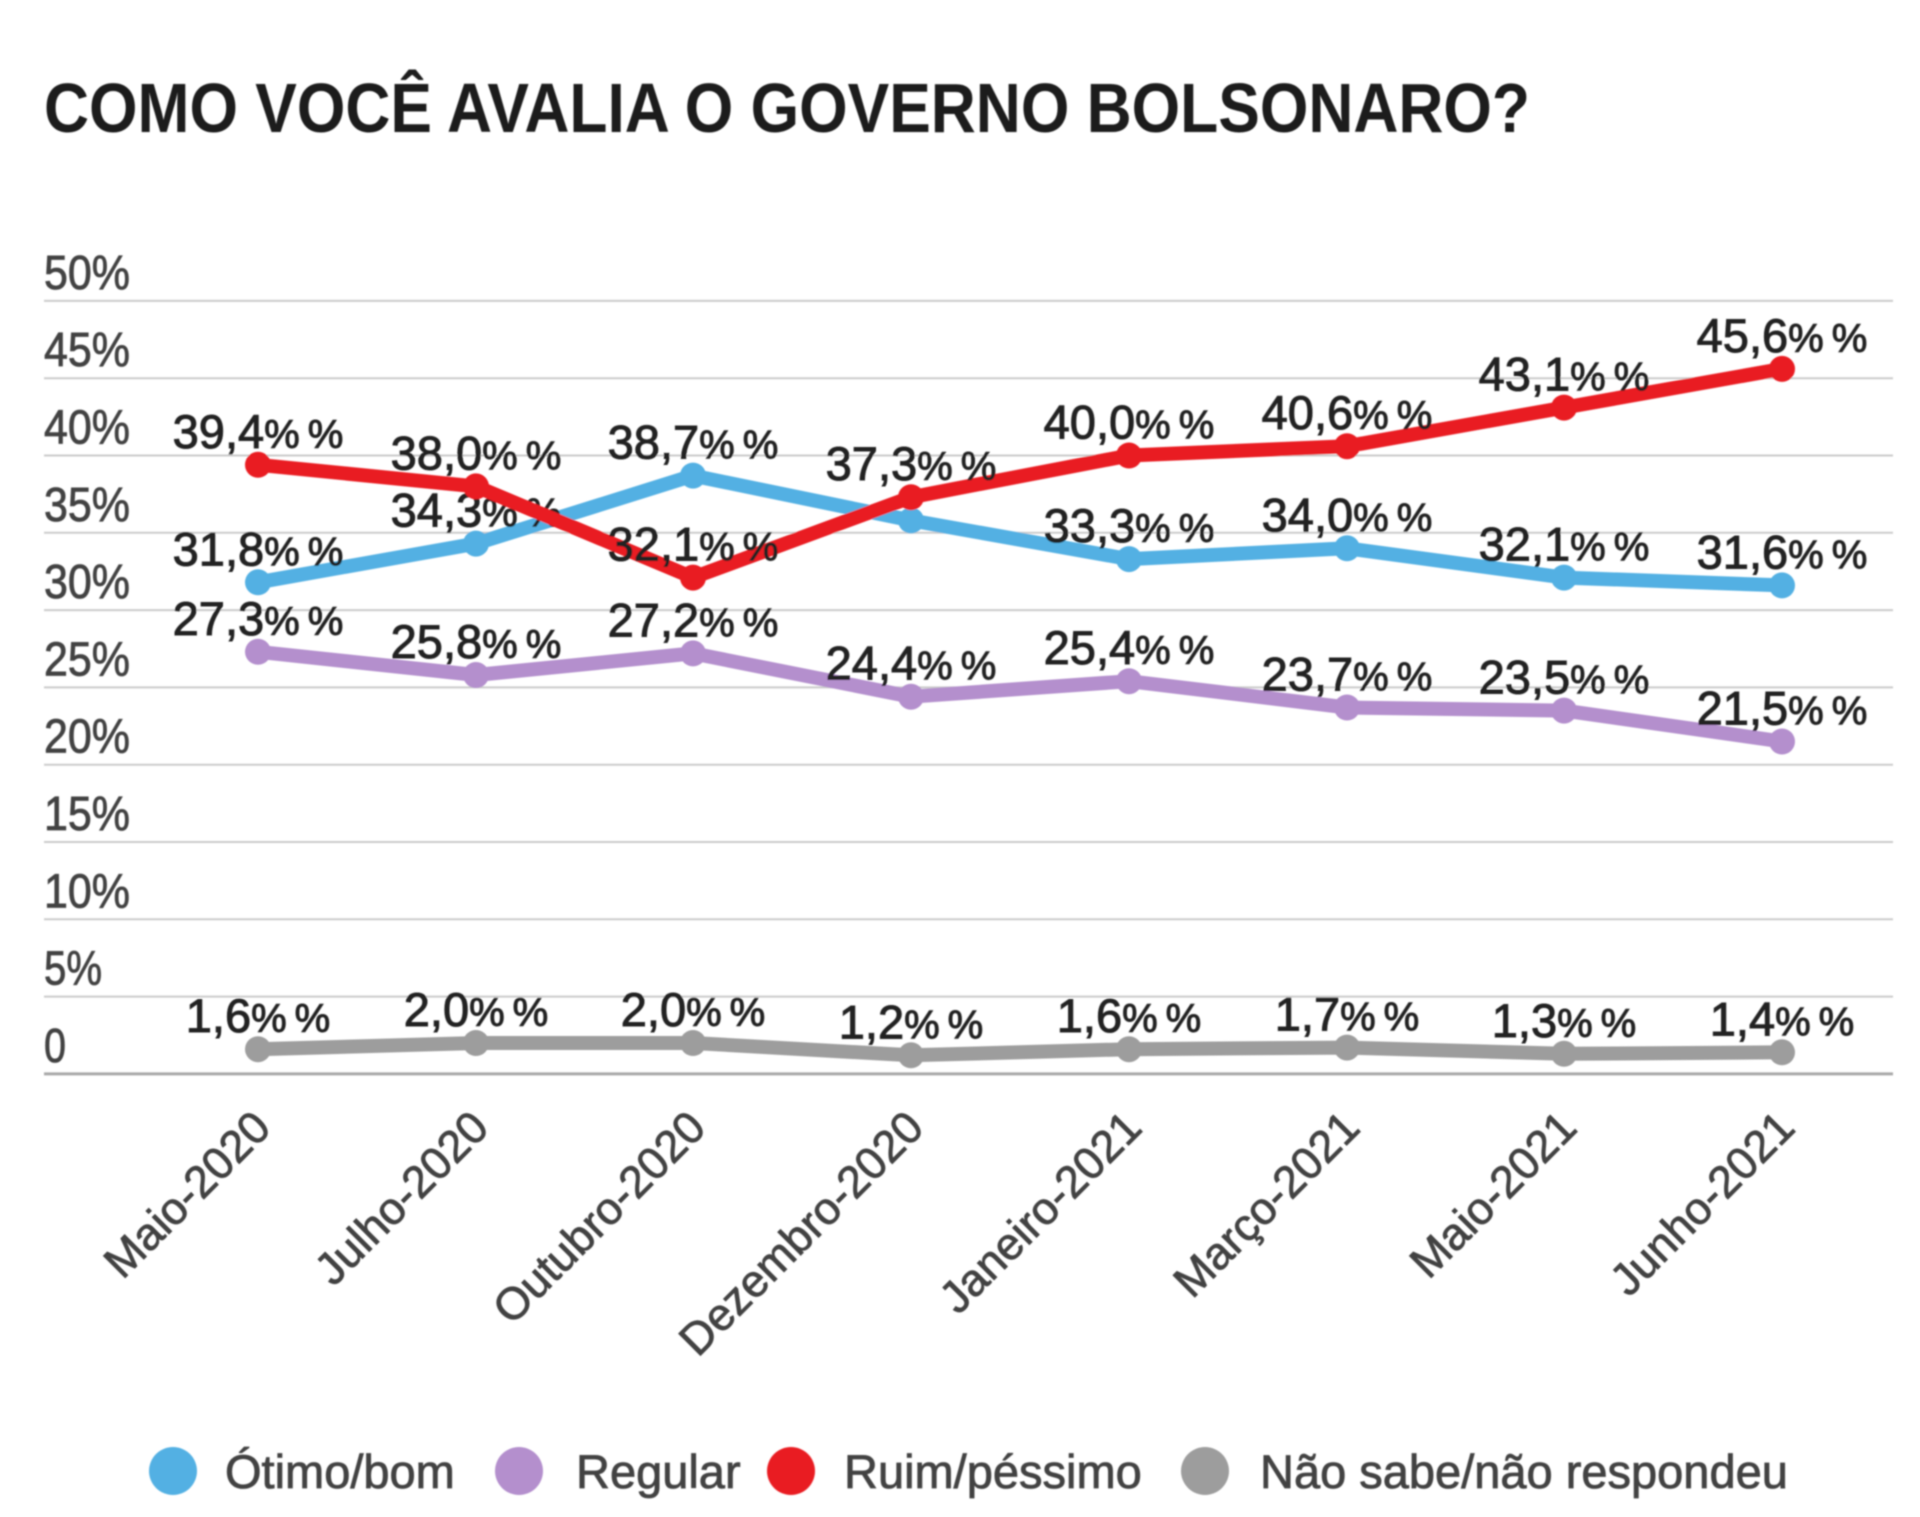 The width and height of the screenshot is (1920, 1517). Describe the element at coordinates (911, 1021) in the screenshot. I see `svg-text: 1,2%%` at that location.